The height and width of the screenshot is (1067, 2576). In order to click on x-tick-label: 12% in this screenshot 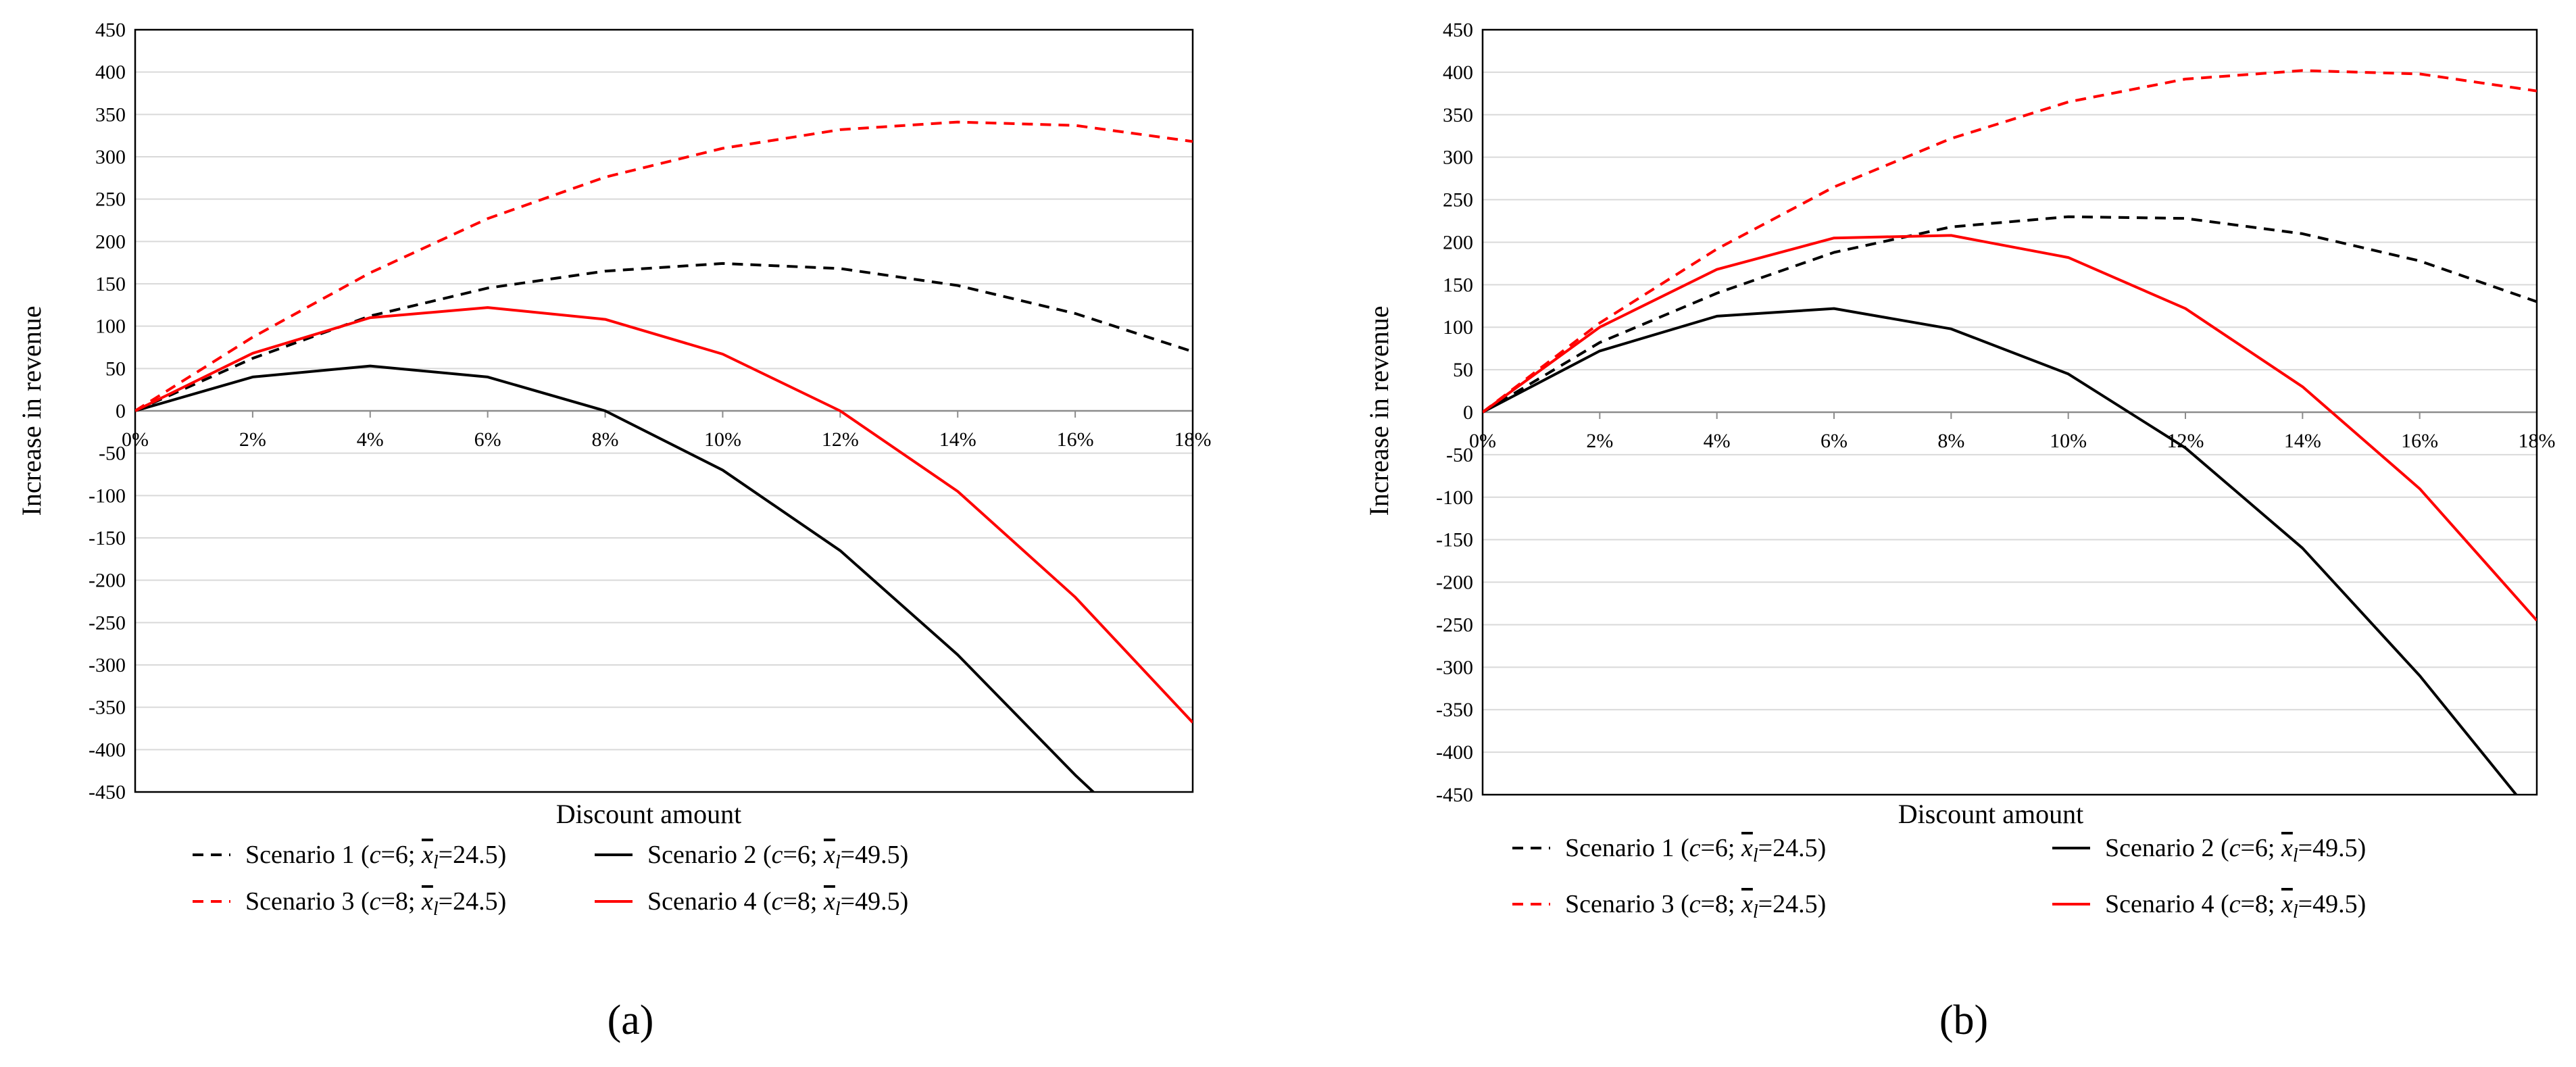, I will do `click(840, 439)`.